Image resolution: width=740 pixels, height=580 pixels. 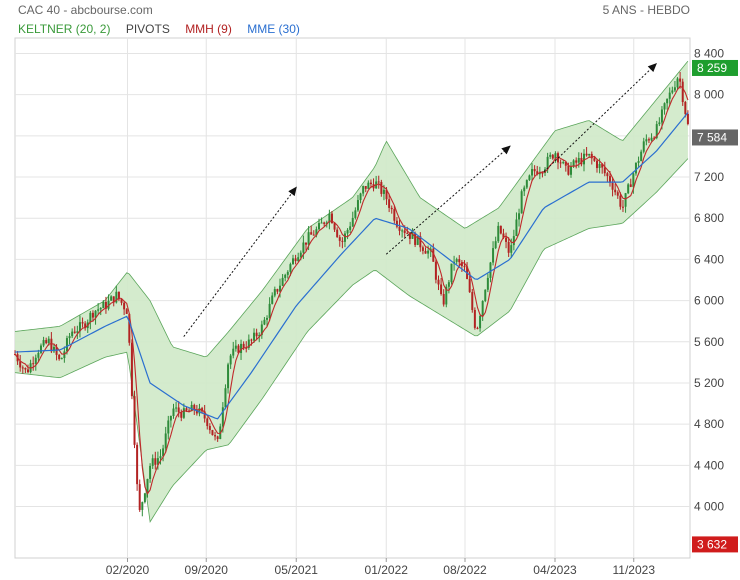 I want to click on y-tick-label: 6 400, so click(x=709, y=259).